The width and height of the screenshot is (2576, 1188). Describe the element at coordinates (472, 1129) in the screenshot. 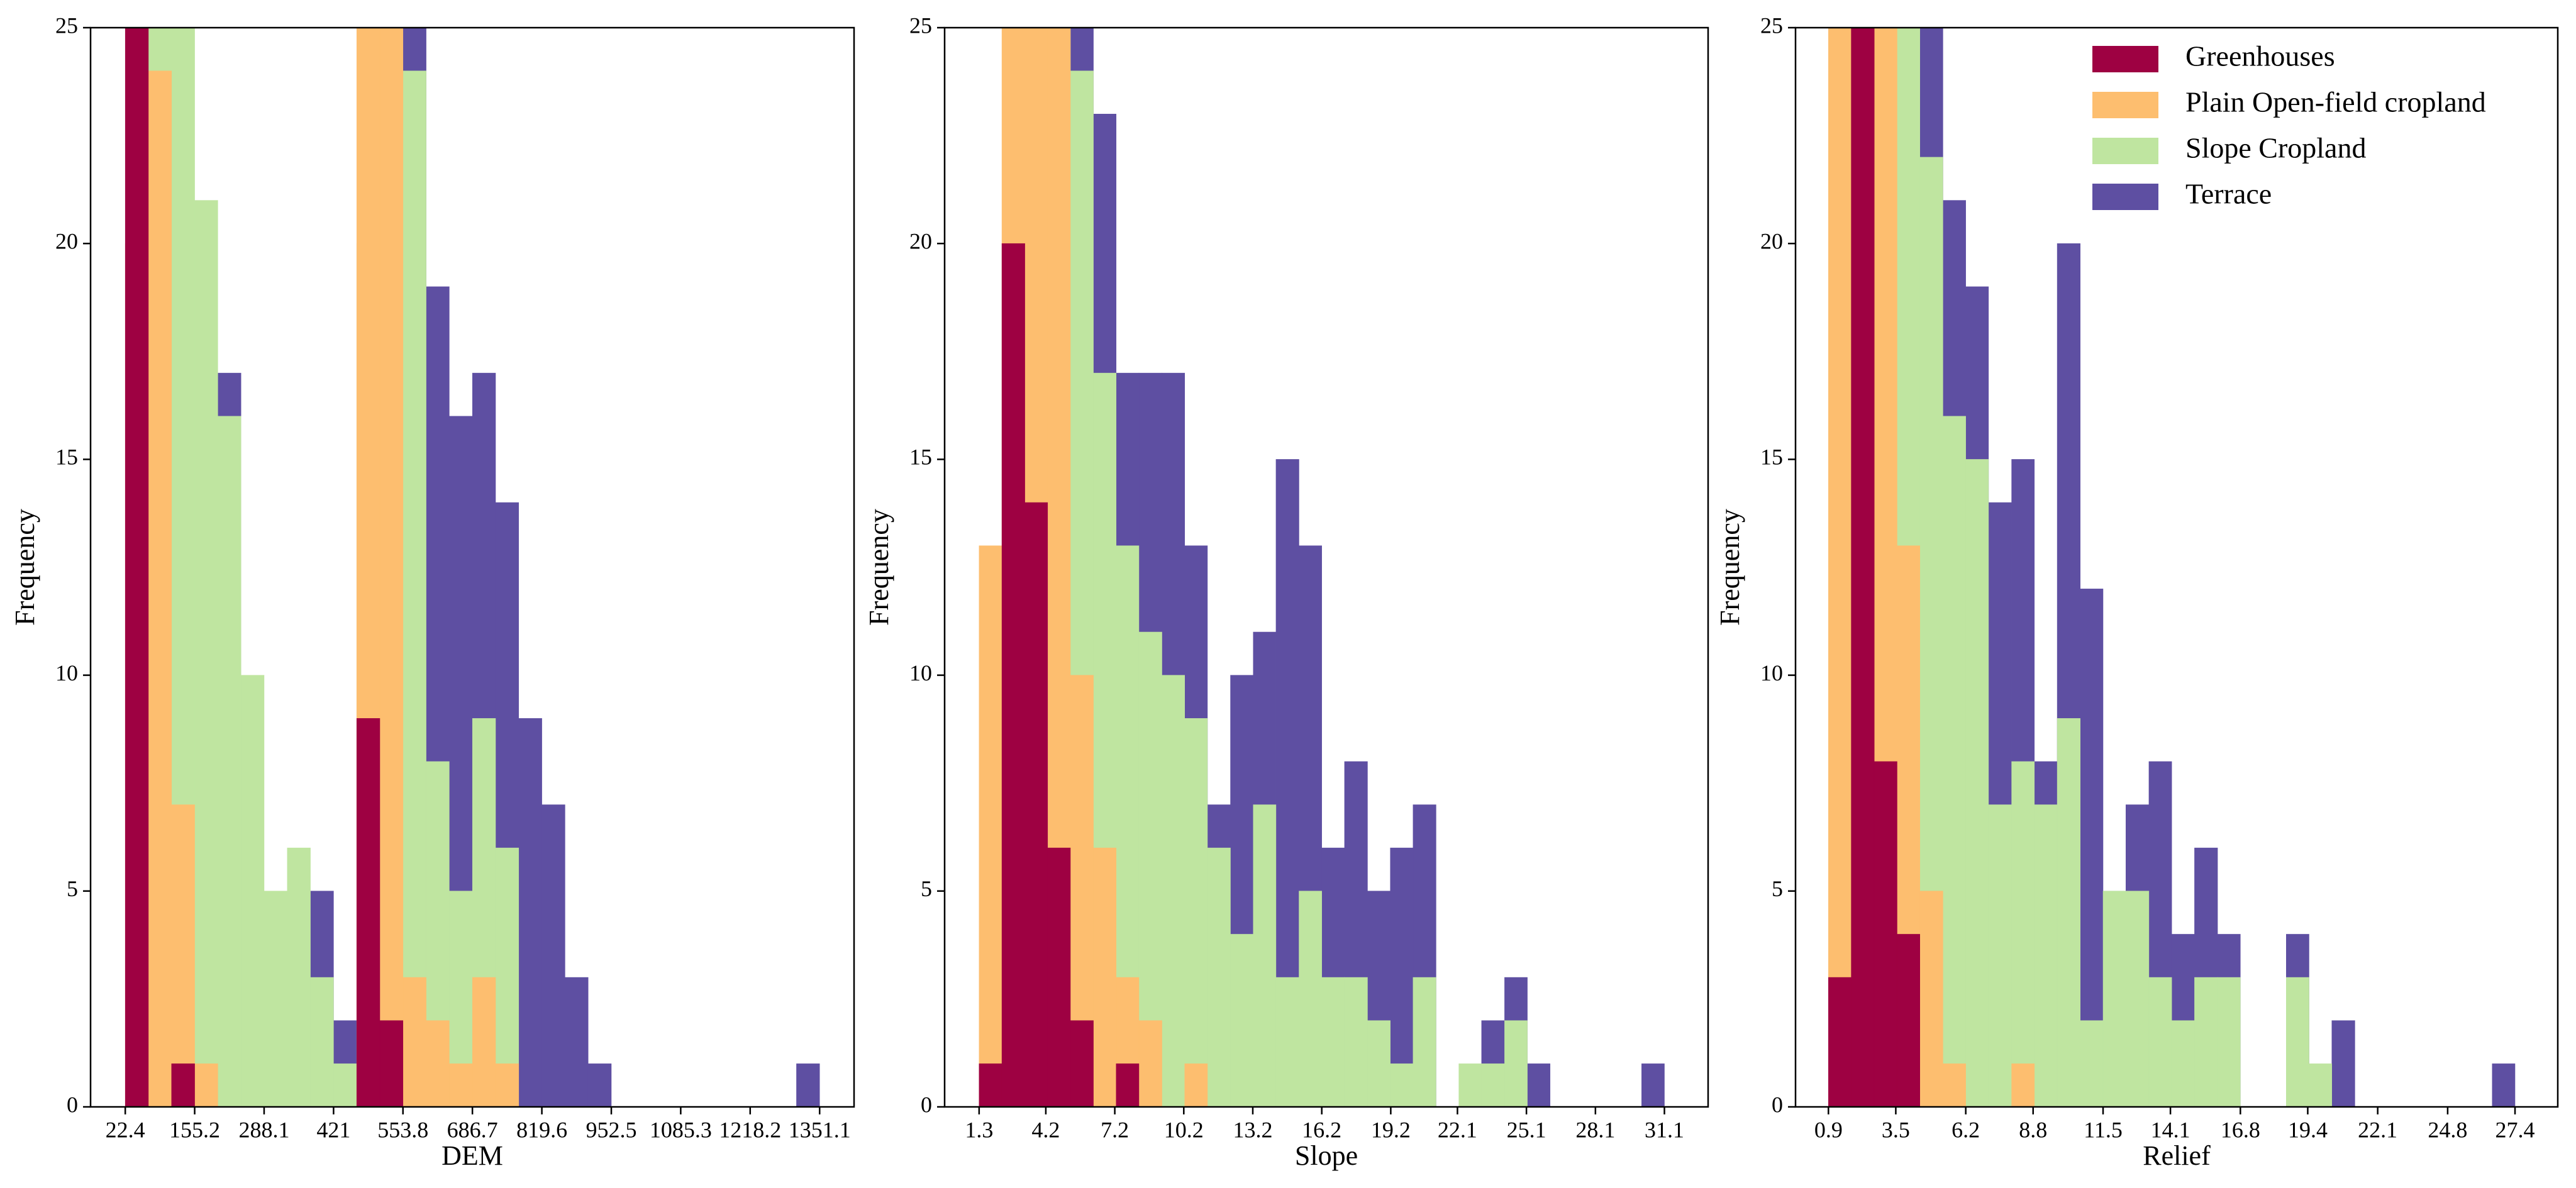

I see `x-tick-label: 686.7` at that location.